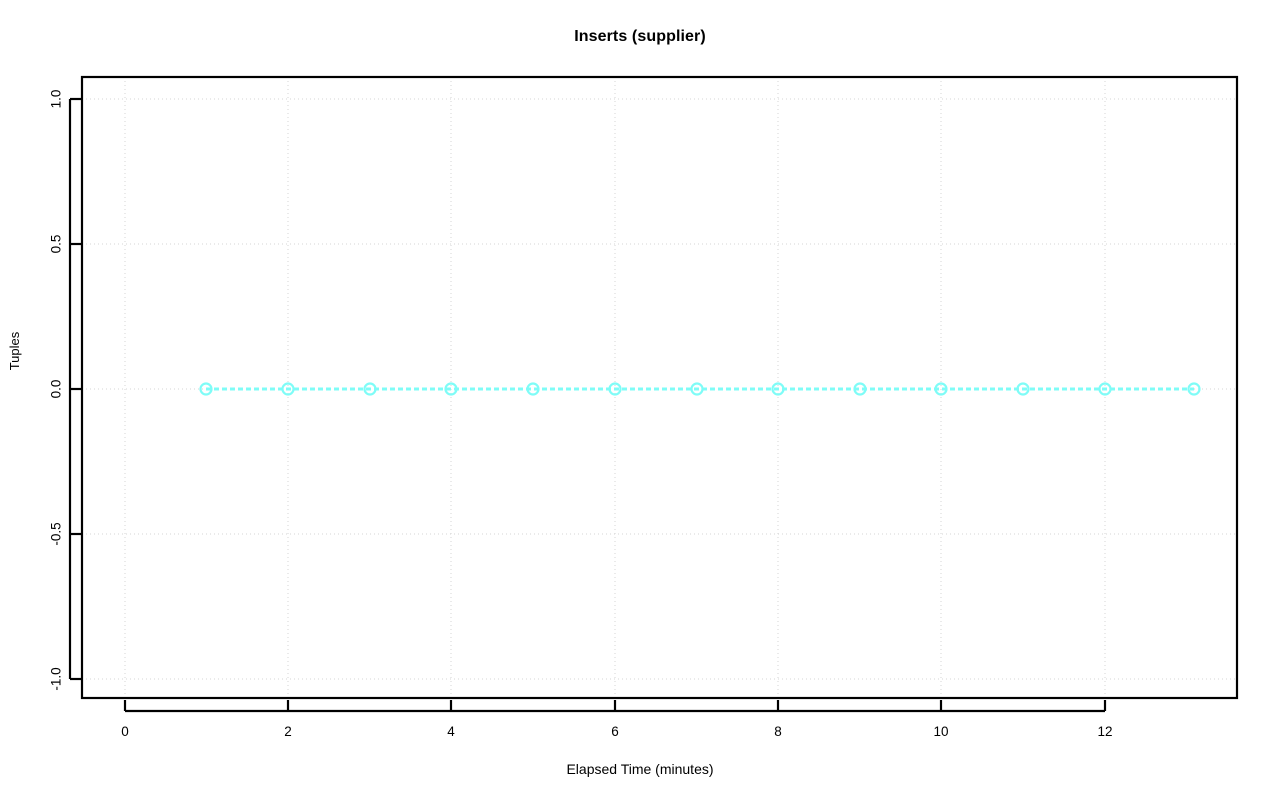  I want to click on x-tick-labels: 0 2 4 6 8 10 12, so click(616, 731).